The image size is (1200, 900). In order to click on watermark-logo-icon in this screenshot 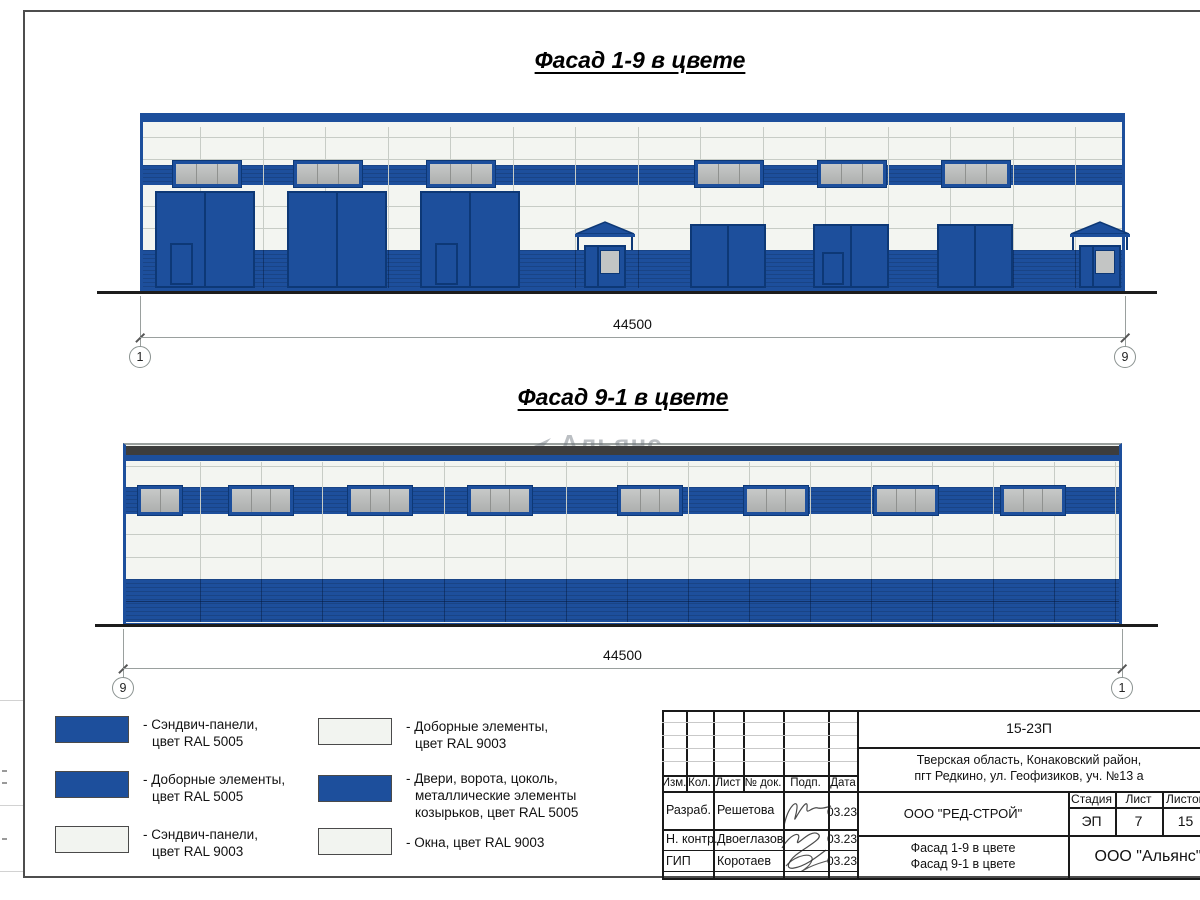, I will do `click(537, 445)`.